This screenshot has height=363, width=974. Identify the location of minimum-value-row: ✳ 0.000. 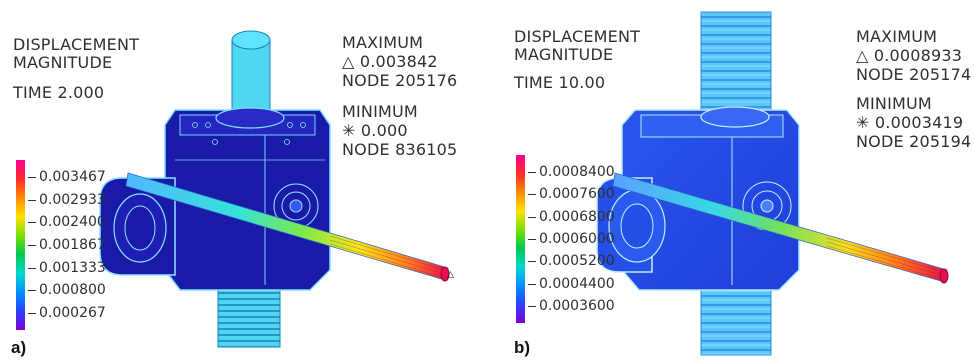
(375, 130).